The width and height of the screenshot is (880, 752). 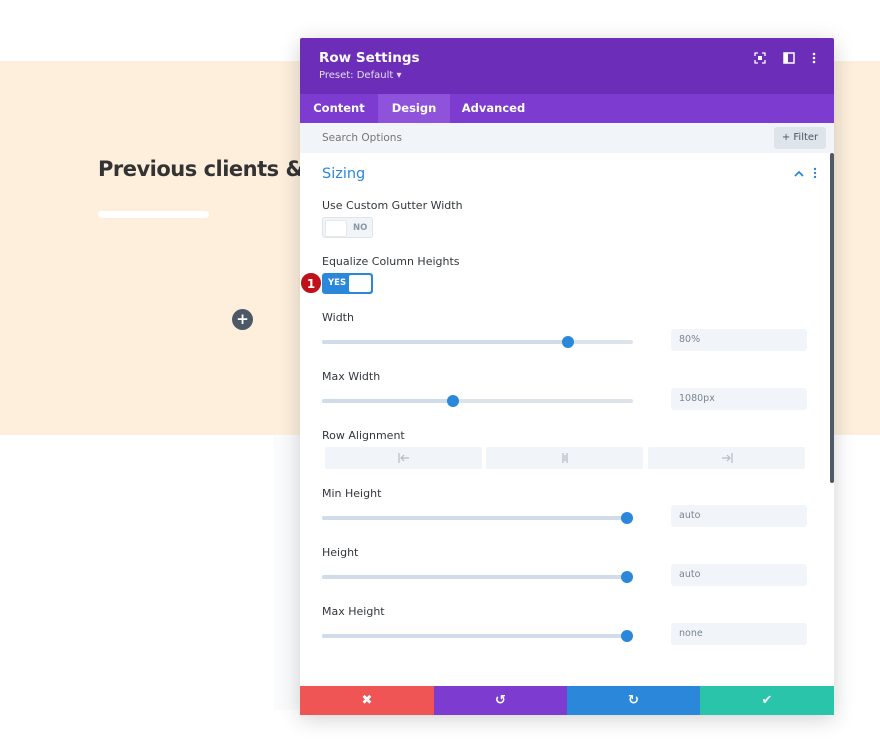 I want to click on align-right-button, so click(x=726, y=458).